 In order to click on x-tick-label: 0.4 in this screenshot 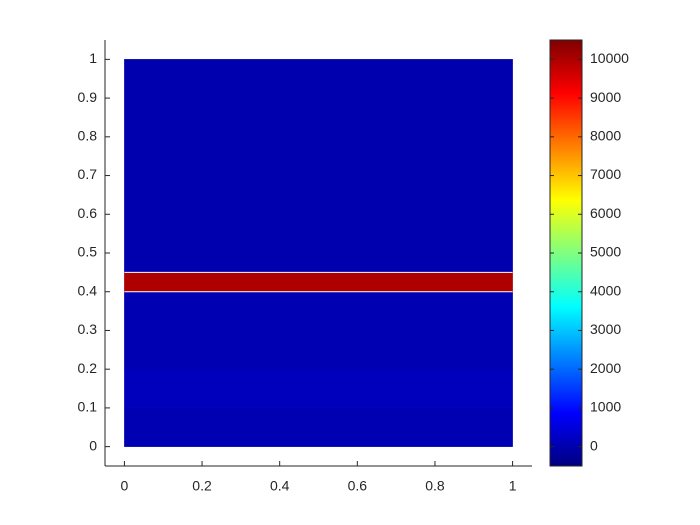, I will do `click(280, 486)`.